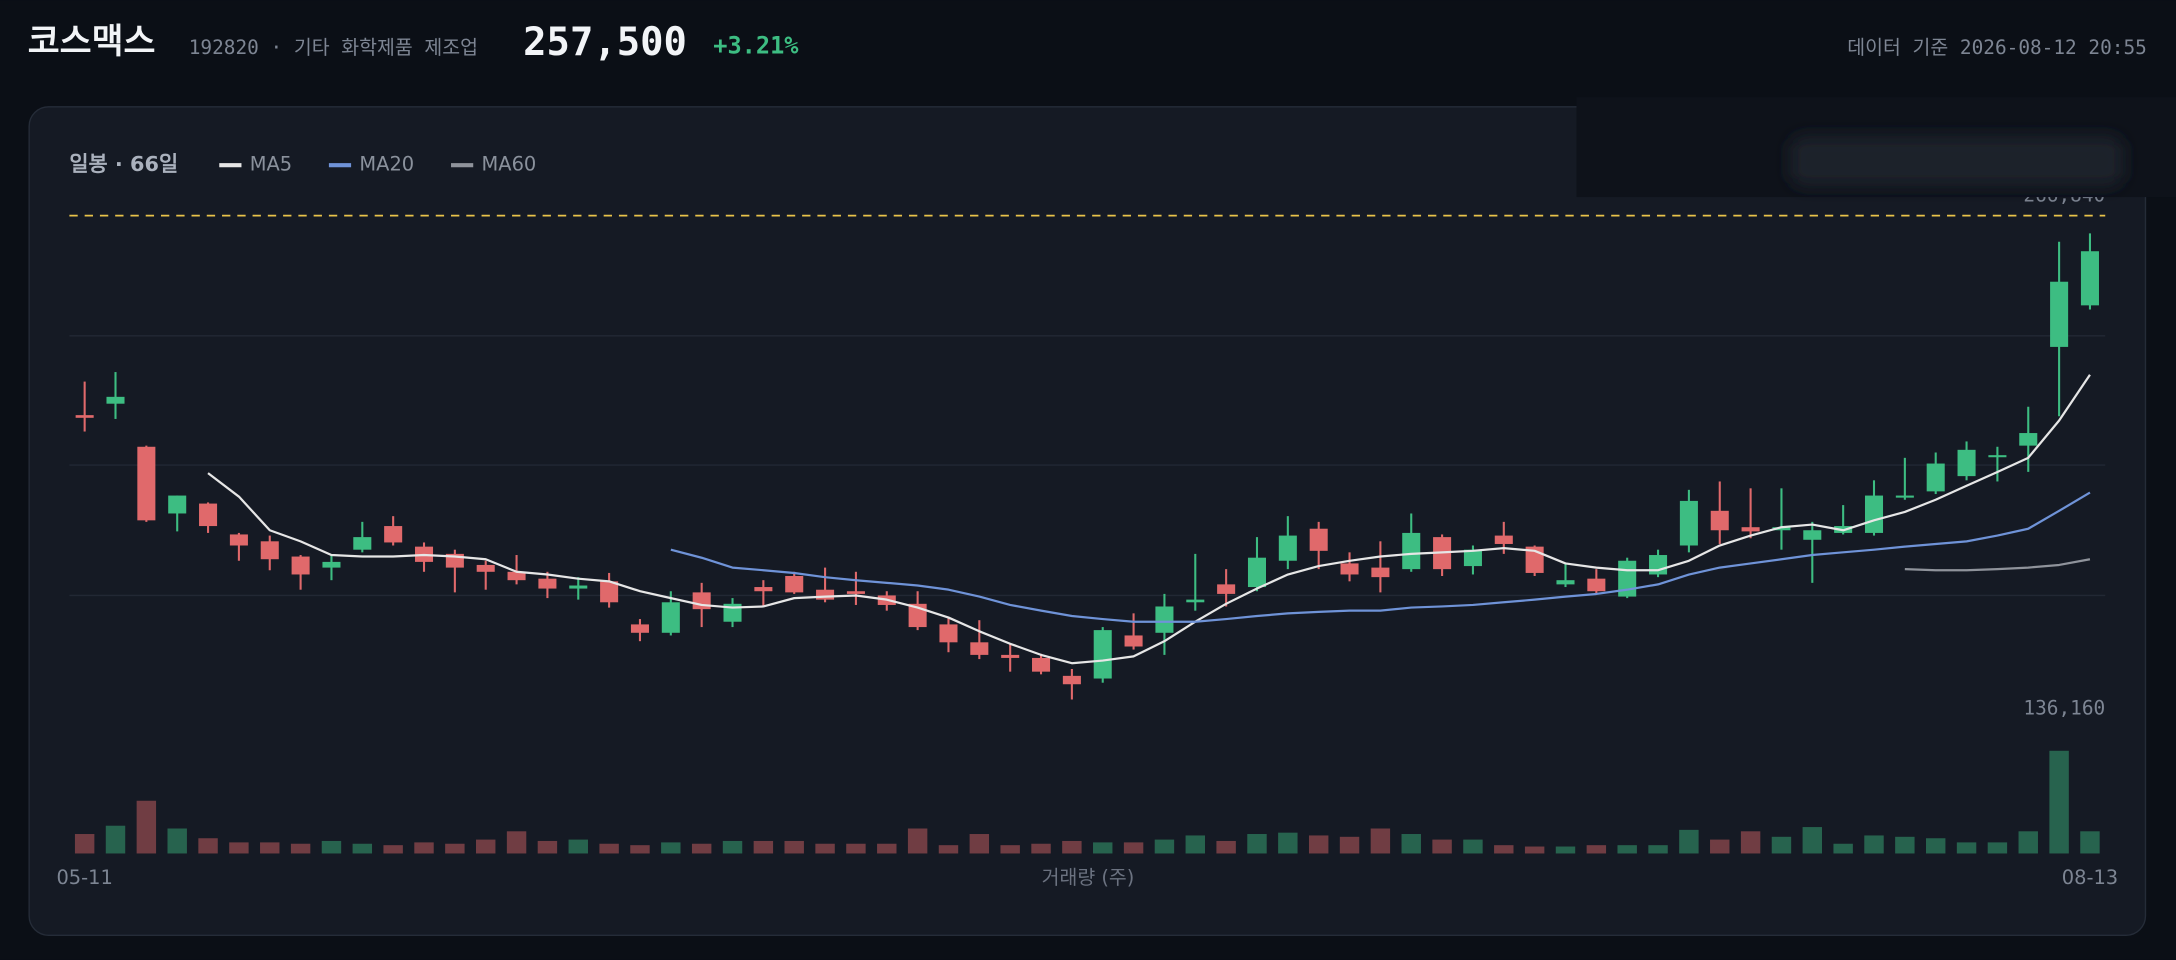 Image resolution: width=2176 pixels, height=960 pixels. Describe the element at coordinates (605, 42) in the screenshot. I see `price: 257,500` at that location.